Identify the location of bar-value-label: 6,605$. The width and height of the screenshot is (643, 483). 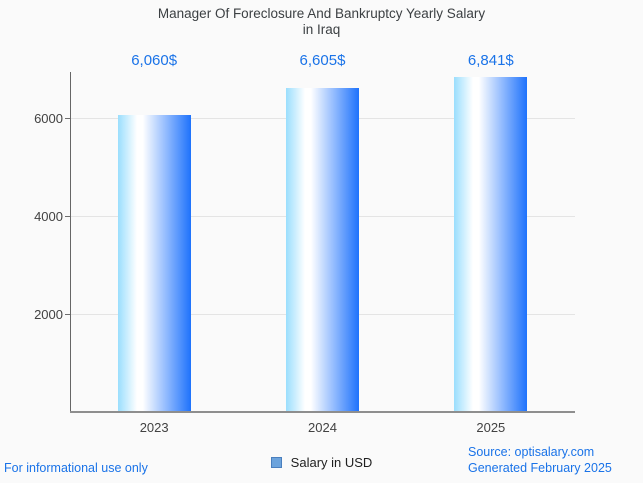
(322, 60).